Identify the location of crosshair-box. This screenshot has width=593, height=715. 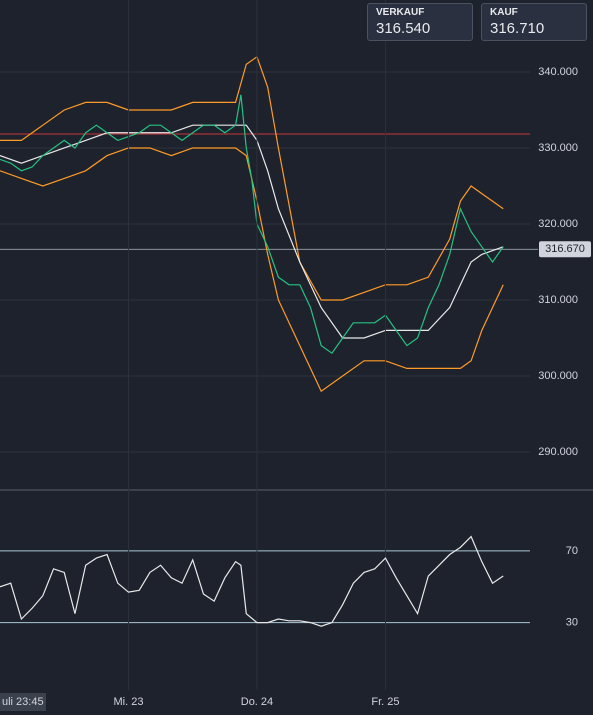
(23, 702).